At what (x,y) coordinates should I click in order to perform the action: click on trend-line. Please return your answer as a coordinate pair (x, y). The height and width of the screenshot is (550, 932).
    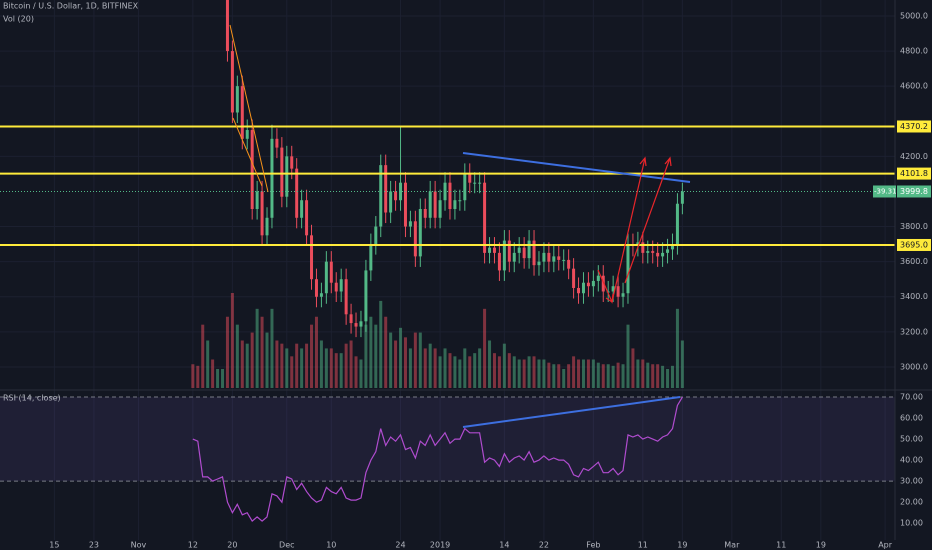
    Looking at the image, I should click on (249, 108).